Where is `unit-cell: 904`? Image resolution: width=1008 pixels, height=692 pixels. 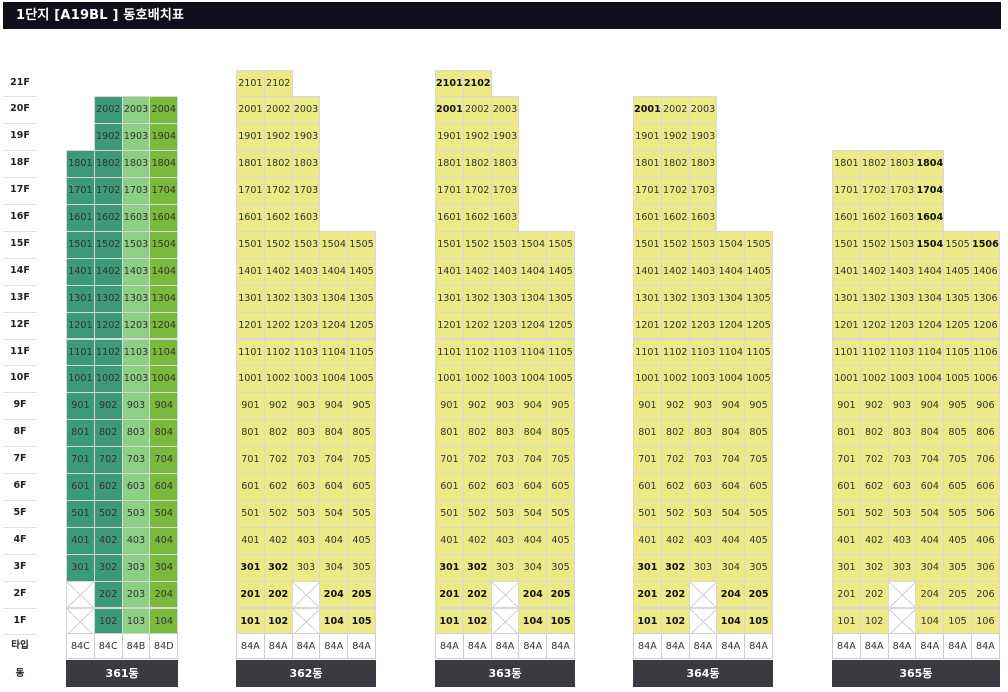
unit-cell: 904 is located at coordinates (930, 406).